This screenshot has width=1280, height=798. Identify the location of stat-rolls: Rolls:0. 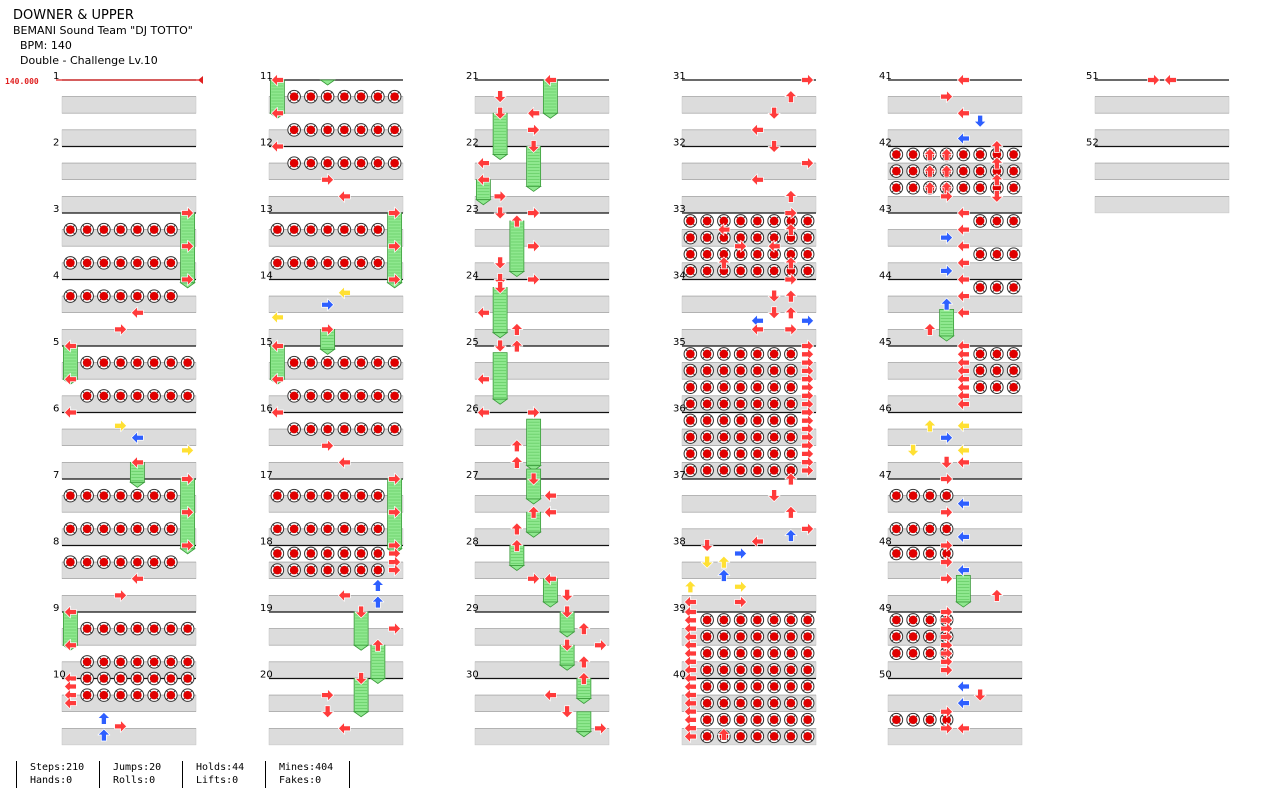
(134, 780).